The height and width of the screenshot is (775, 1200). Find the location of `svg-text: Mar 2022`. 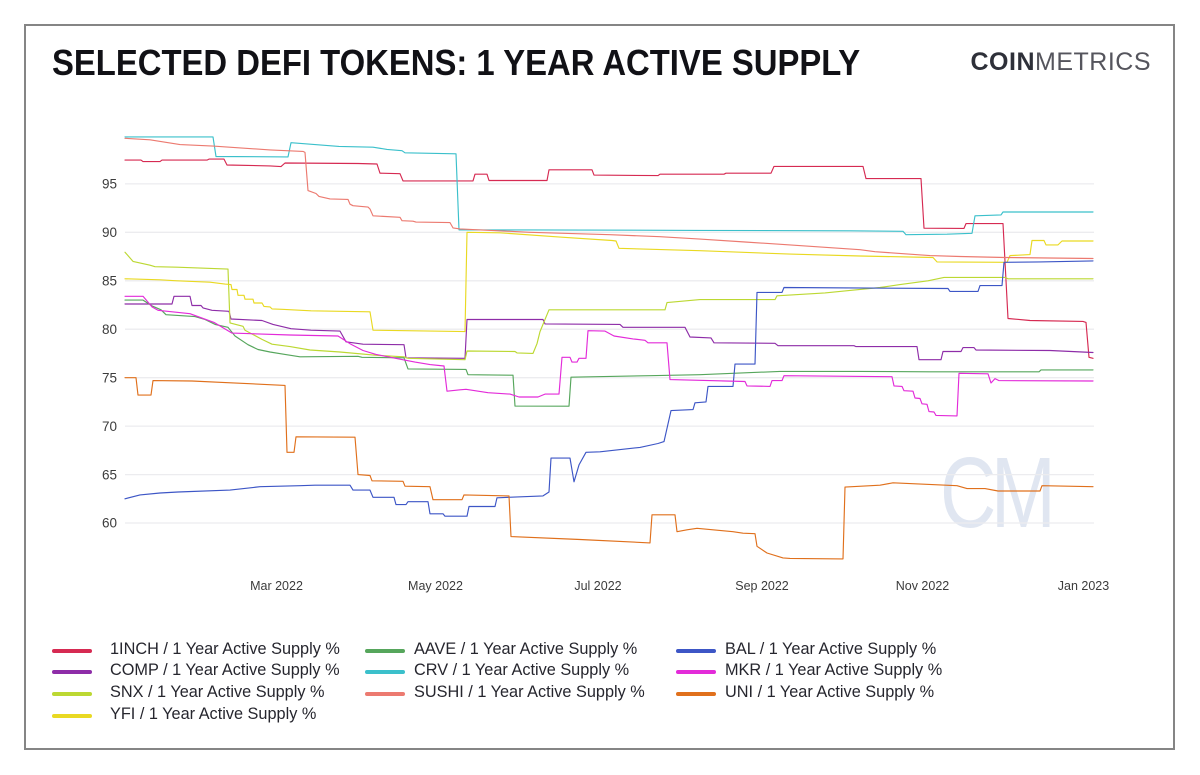

svg-text: Mar 2022 is located at coordinates (276, 586).